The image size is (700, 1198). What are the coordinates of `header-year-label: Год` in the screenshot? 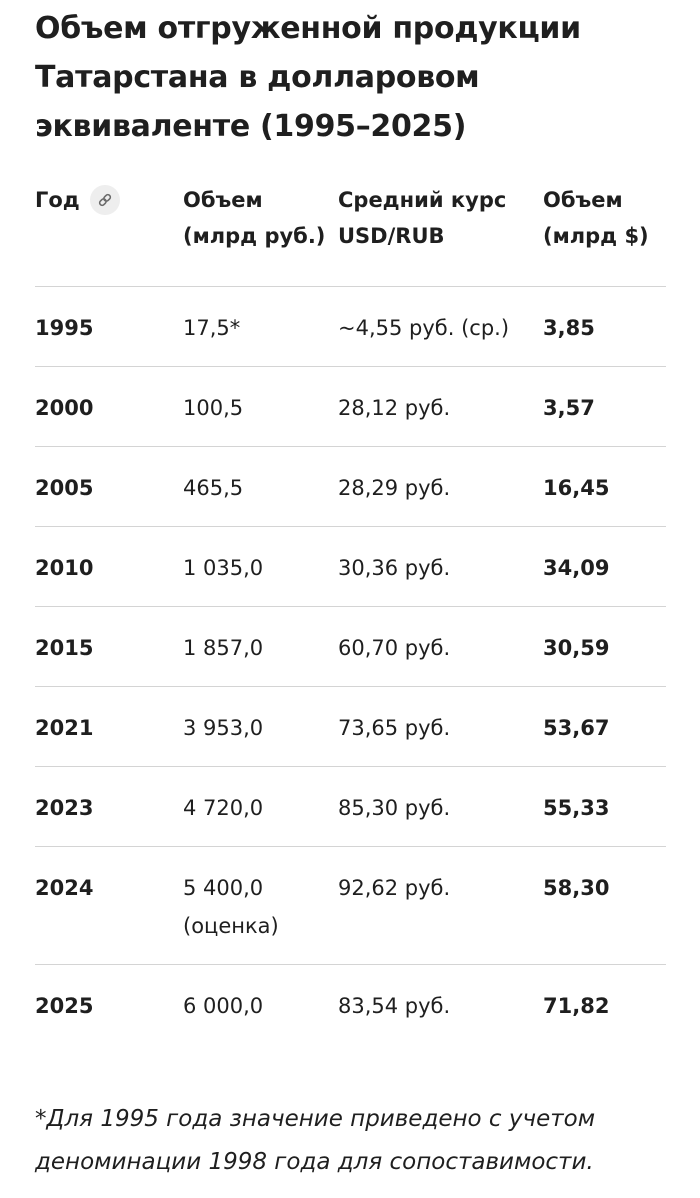 It's located at (57, 200).